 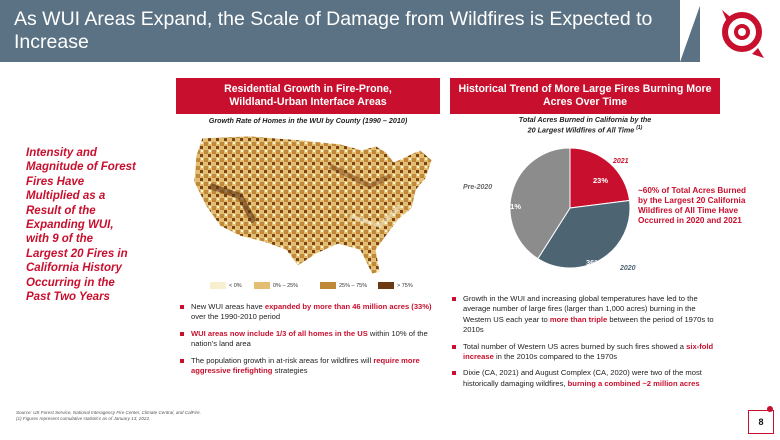 I want to click on legend-label: < 0%, so click(x=235, y=286).